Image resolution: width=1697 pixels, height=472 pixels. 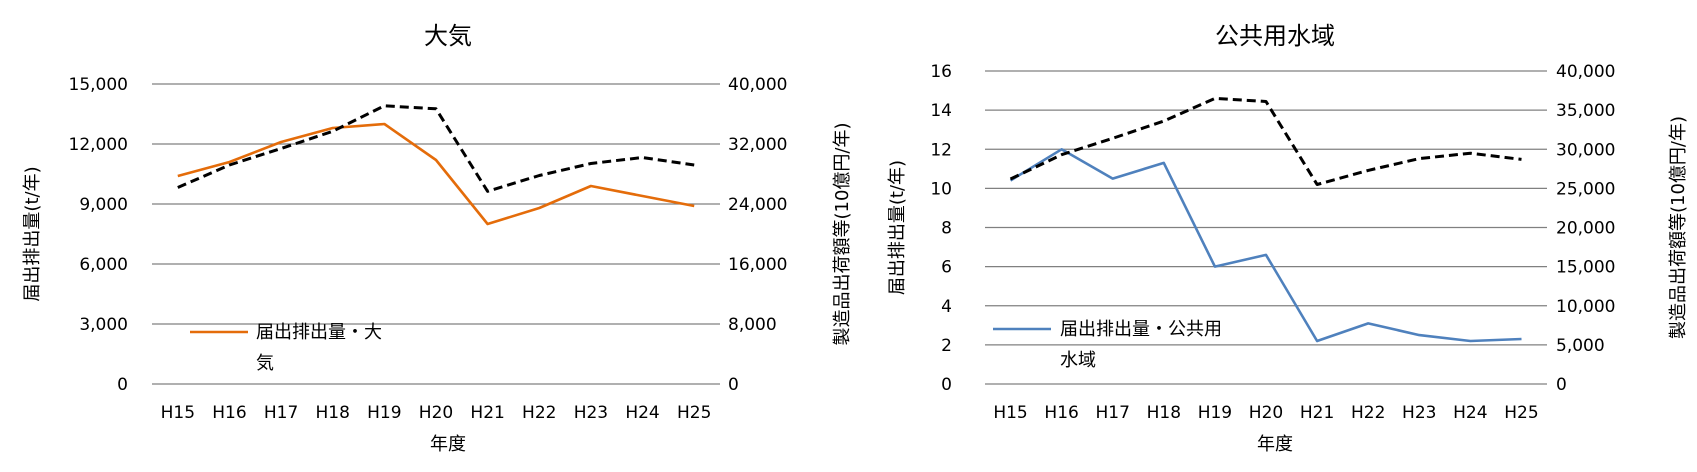 I want to click on chart-title: 大気, so click(x=448, y=36).